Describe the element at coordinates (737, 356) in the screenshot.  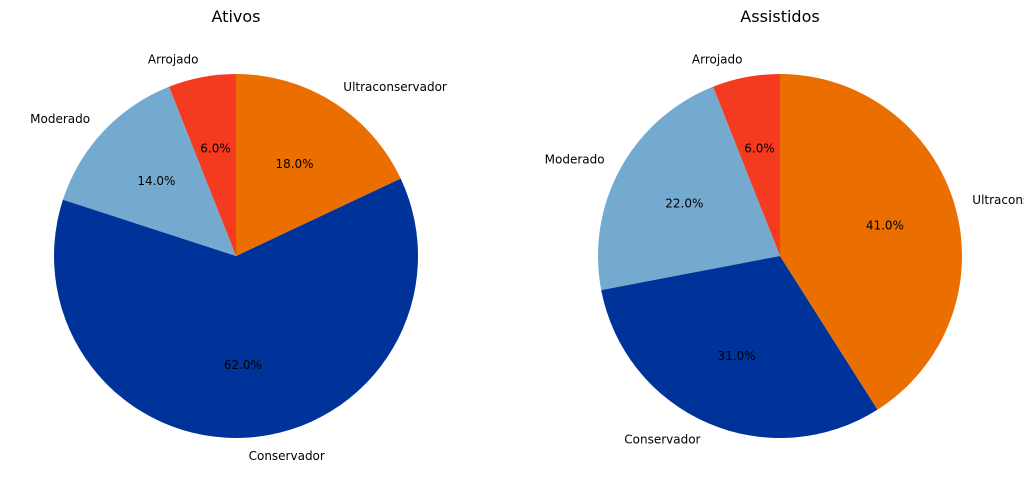
I see `pct-label-assistidos-conservador: 31.0%` at that location.